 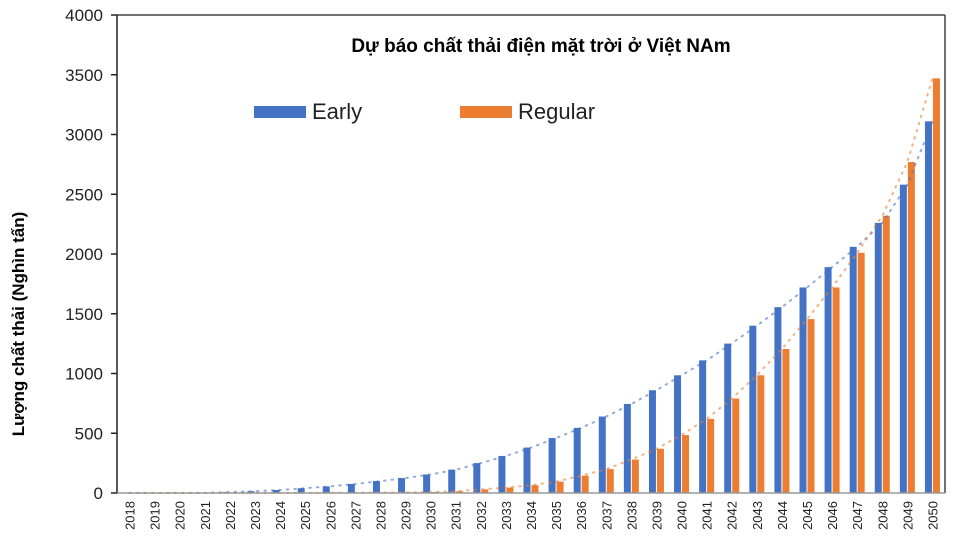 What do you see at coordinates (761, 434) in the screenshot?
I see `bar-regular-2043` at bounding box center [761, 434].